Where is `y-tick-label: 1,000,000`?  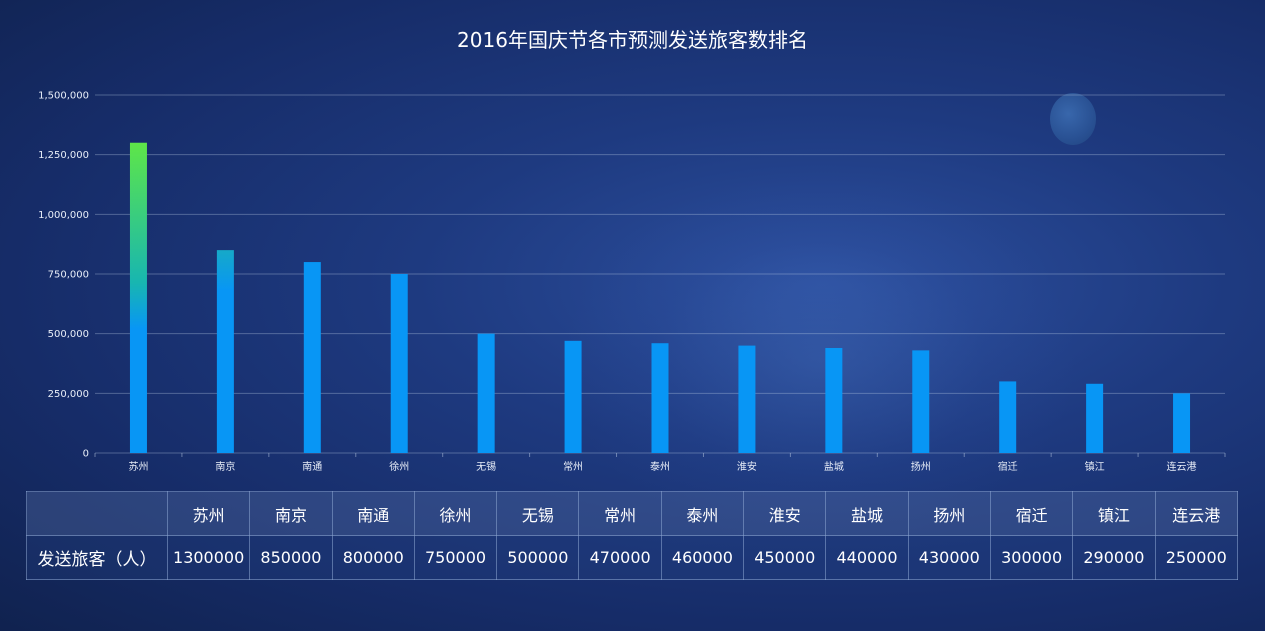 y-tick-label: 1,000,000 is located at coordinates (63, 215).